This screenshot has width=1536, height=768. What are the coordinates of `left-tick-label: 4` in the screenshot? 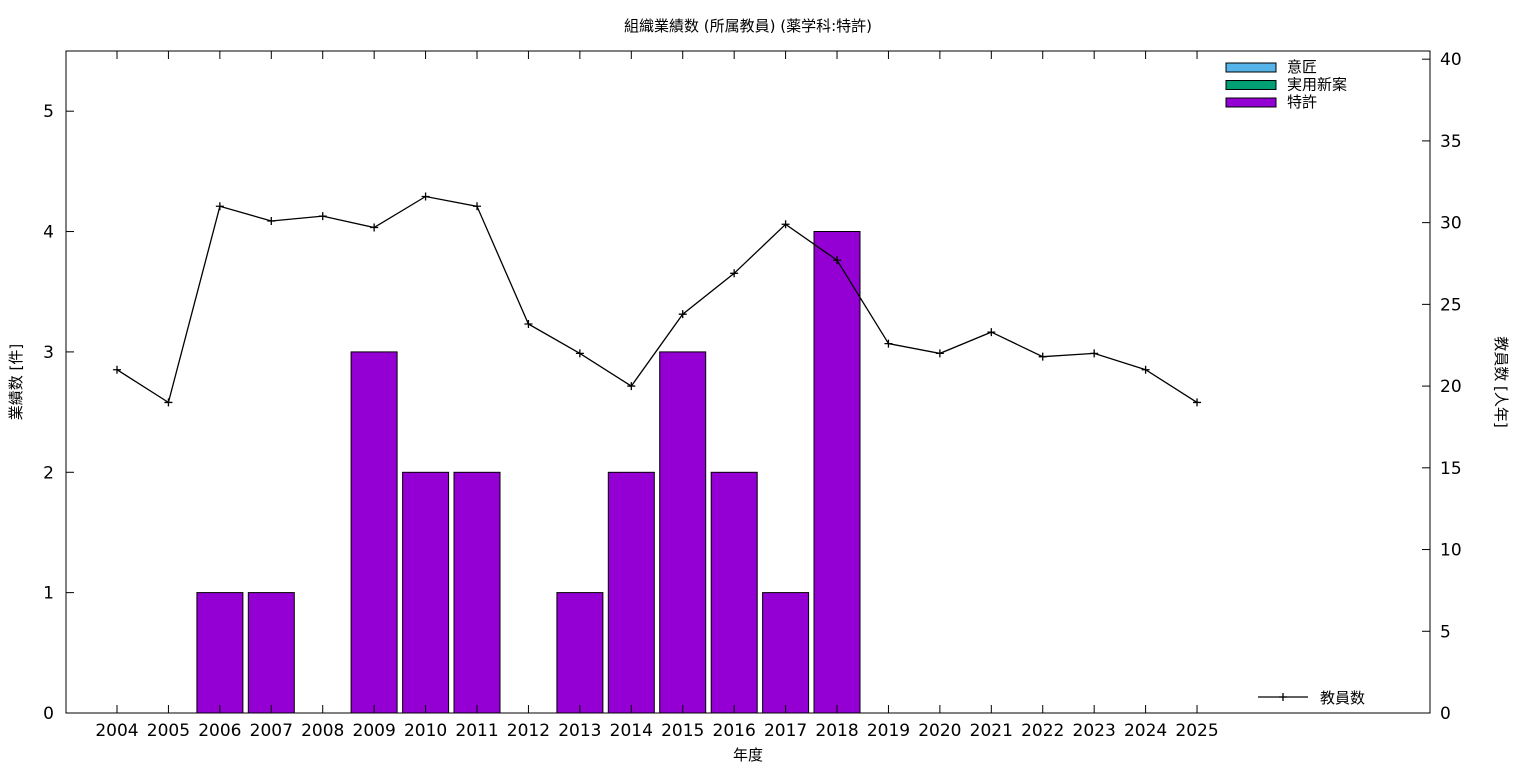 It's located at (48, 233).